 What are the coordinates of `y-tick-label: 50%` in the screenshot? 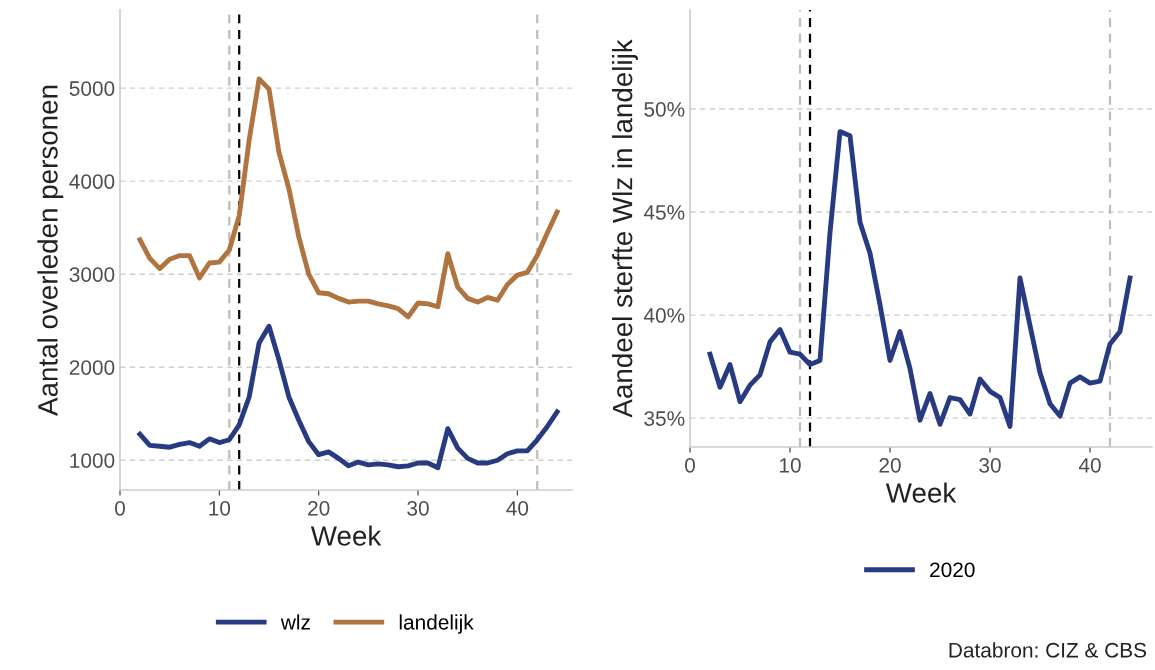 It's located at (664, 109).